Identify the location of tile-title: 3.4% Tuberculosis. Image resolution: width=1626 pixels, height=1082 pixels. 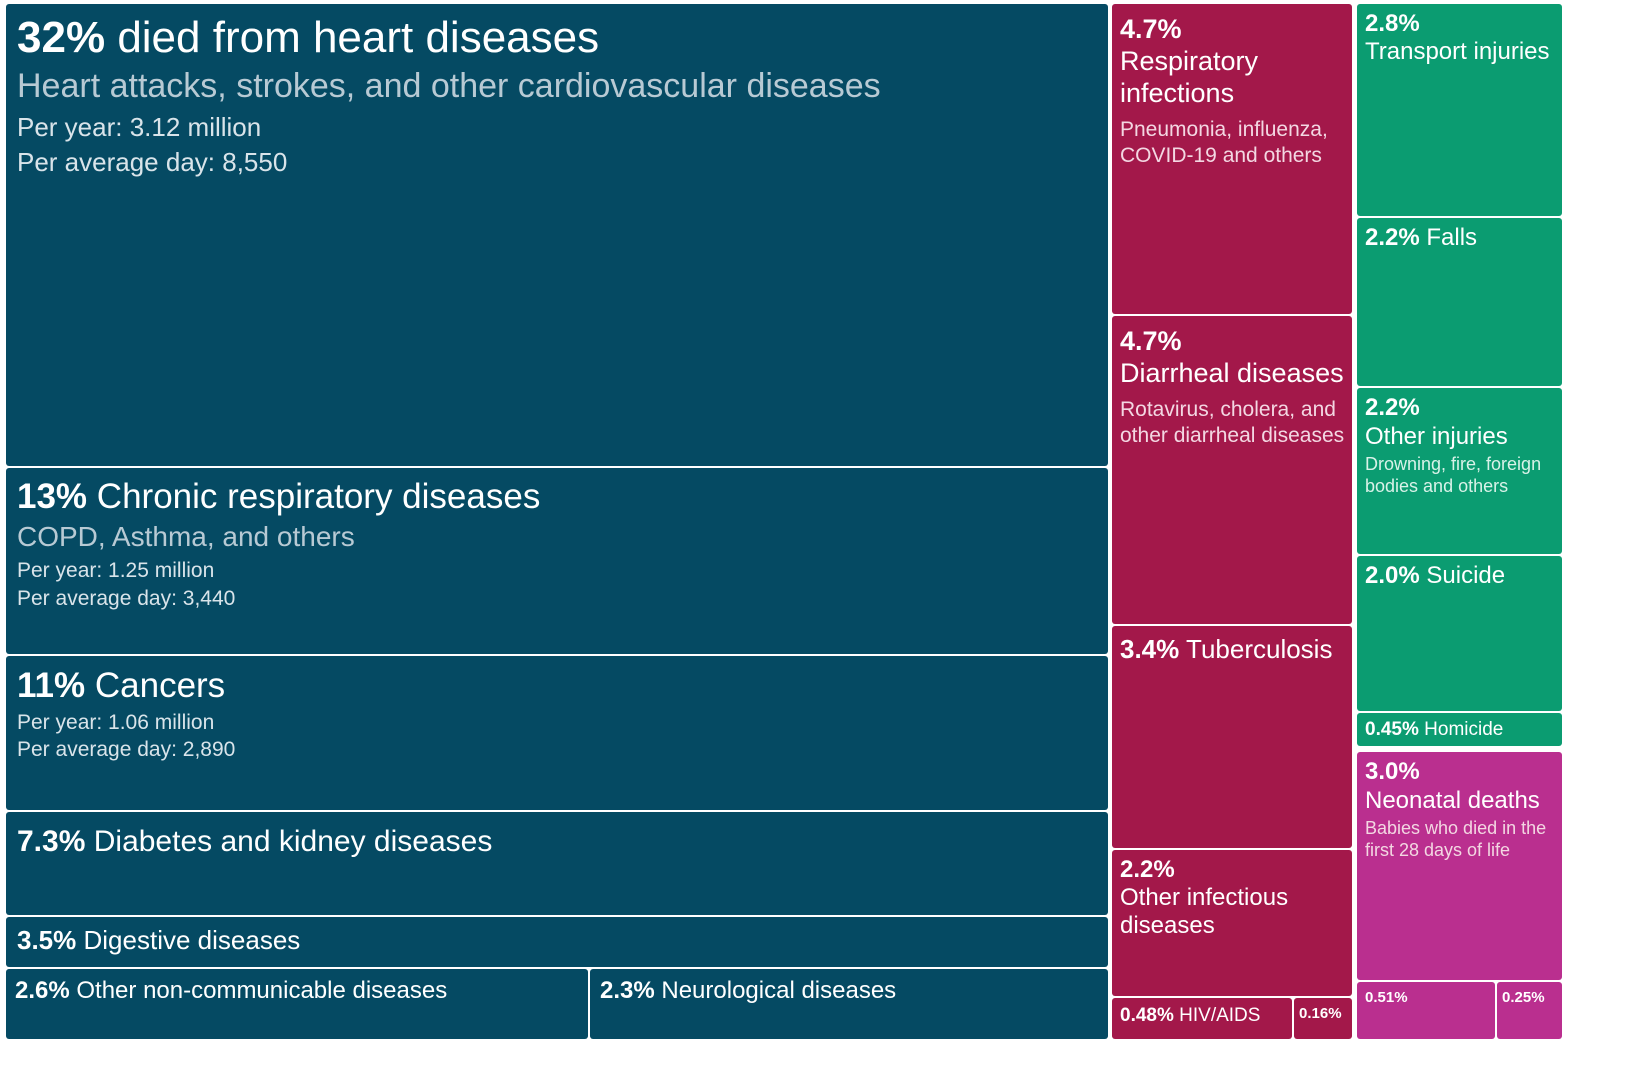
(1233, 649).